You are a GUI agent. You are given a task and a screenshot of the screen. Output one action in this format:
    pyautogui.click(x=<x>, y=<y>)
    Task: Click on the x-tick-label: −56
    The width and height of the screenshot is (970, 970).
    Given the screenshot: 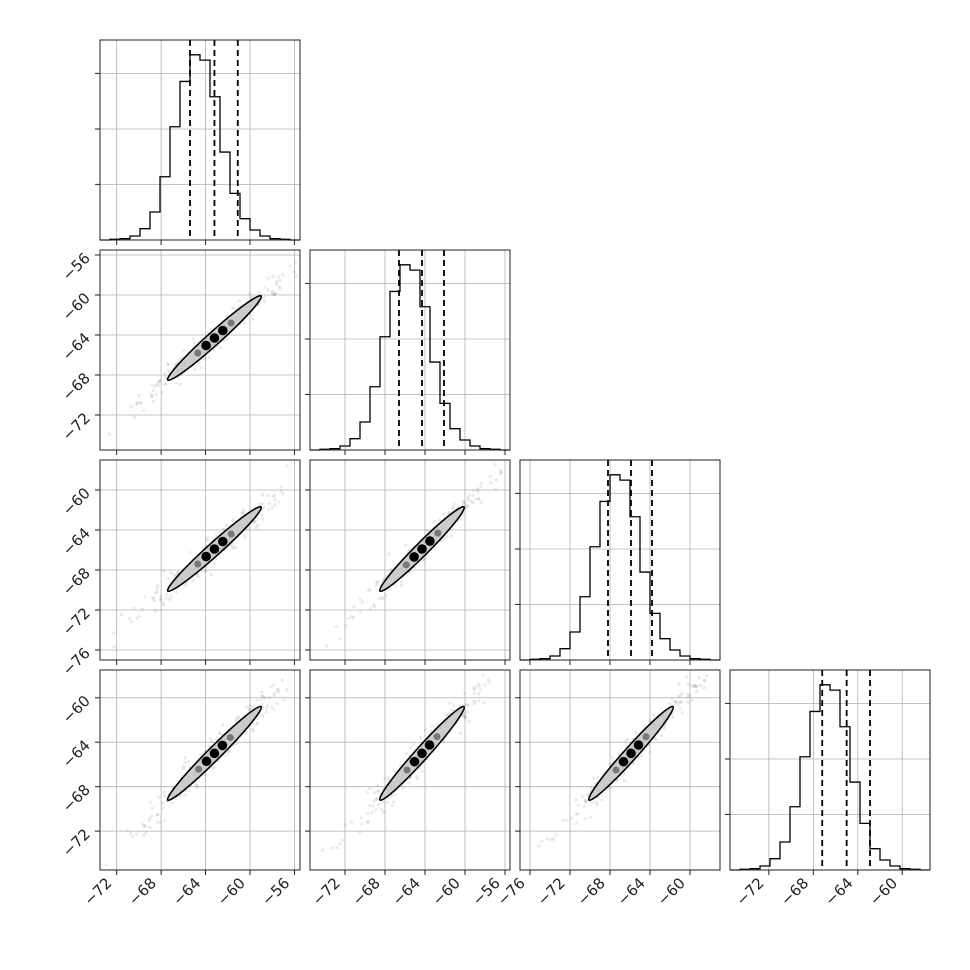 What is the action you would take?
    pyautogui.click(x=275, y=891)
    